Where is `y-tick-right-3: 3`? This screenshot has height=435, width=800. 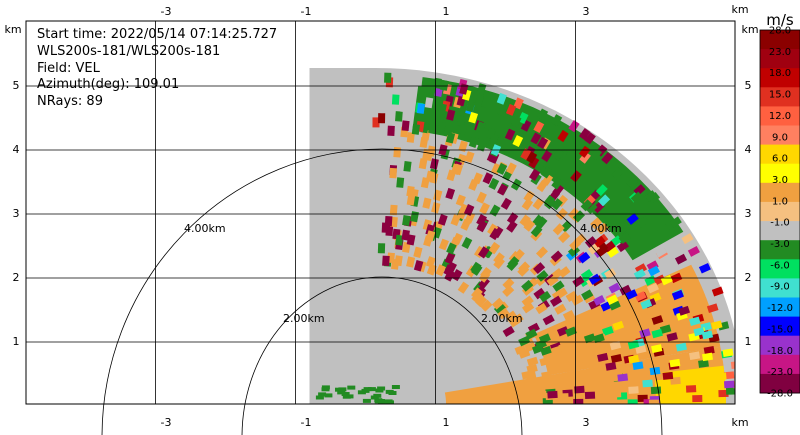 y-tick-right-3: 3 is located at coordinates (748, 213).